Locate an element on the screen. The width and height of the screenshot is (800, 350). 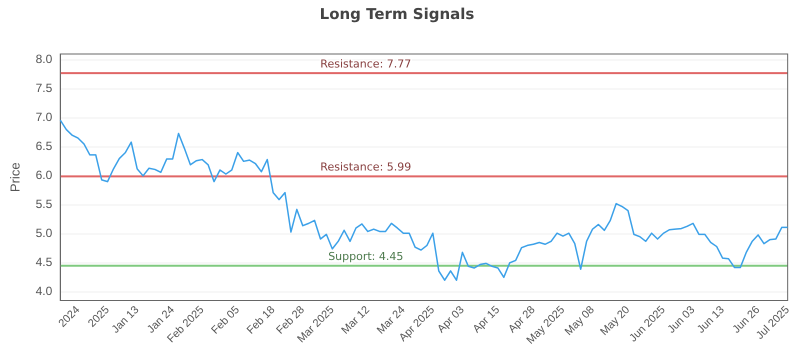
x-tick-label: Jun 03 is located at coordinates (681, 320).